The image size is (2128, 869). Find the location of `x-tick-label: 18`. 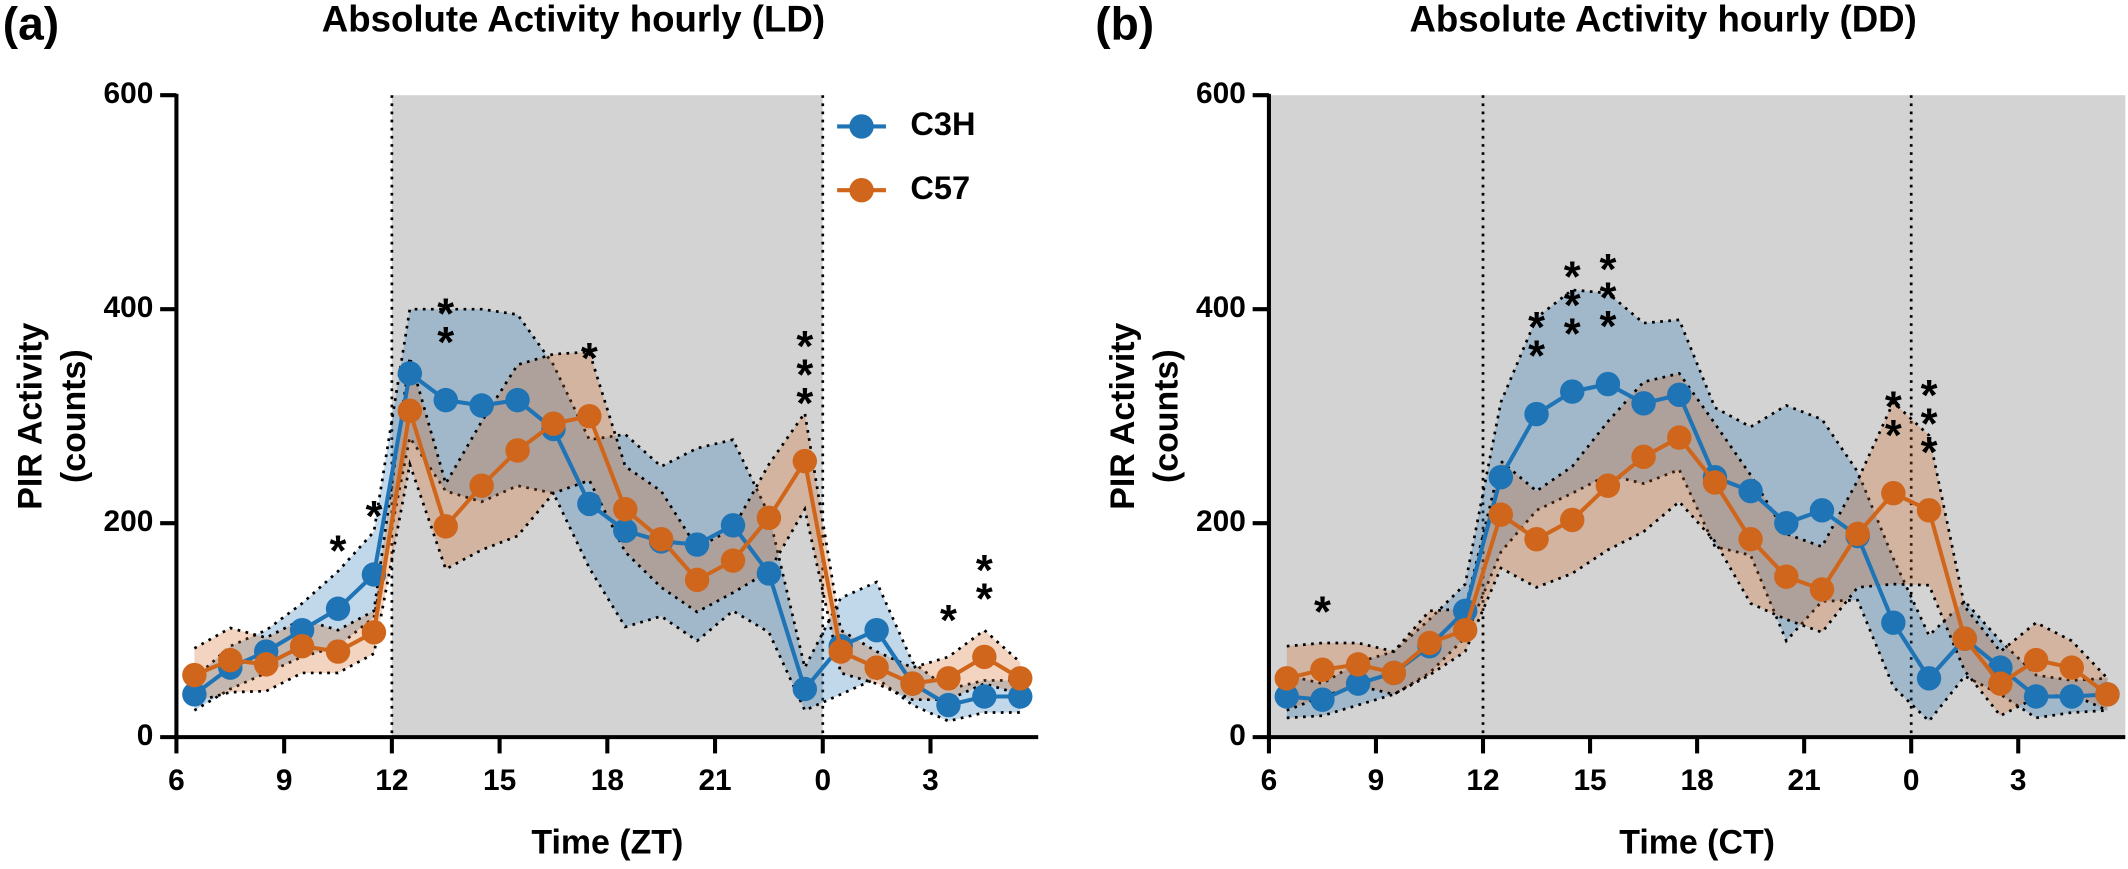

x-tick-label: 18 is located at coordinates (1697, 780).